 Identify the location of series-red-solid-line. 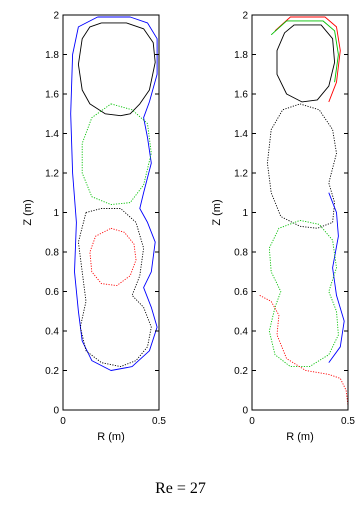
(307, 59).